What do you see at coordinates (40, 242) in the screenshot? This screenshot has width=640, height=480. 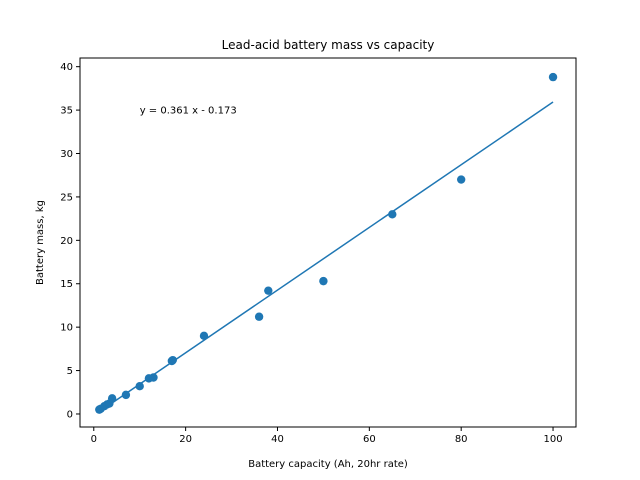 I see `y-axis-label: Battery mass, kg` at bounding box center [40, 242].